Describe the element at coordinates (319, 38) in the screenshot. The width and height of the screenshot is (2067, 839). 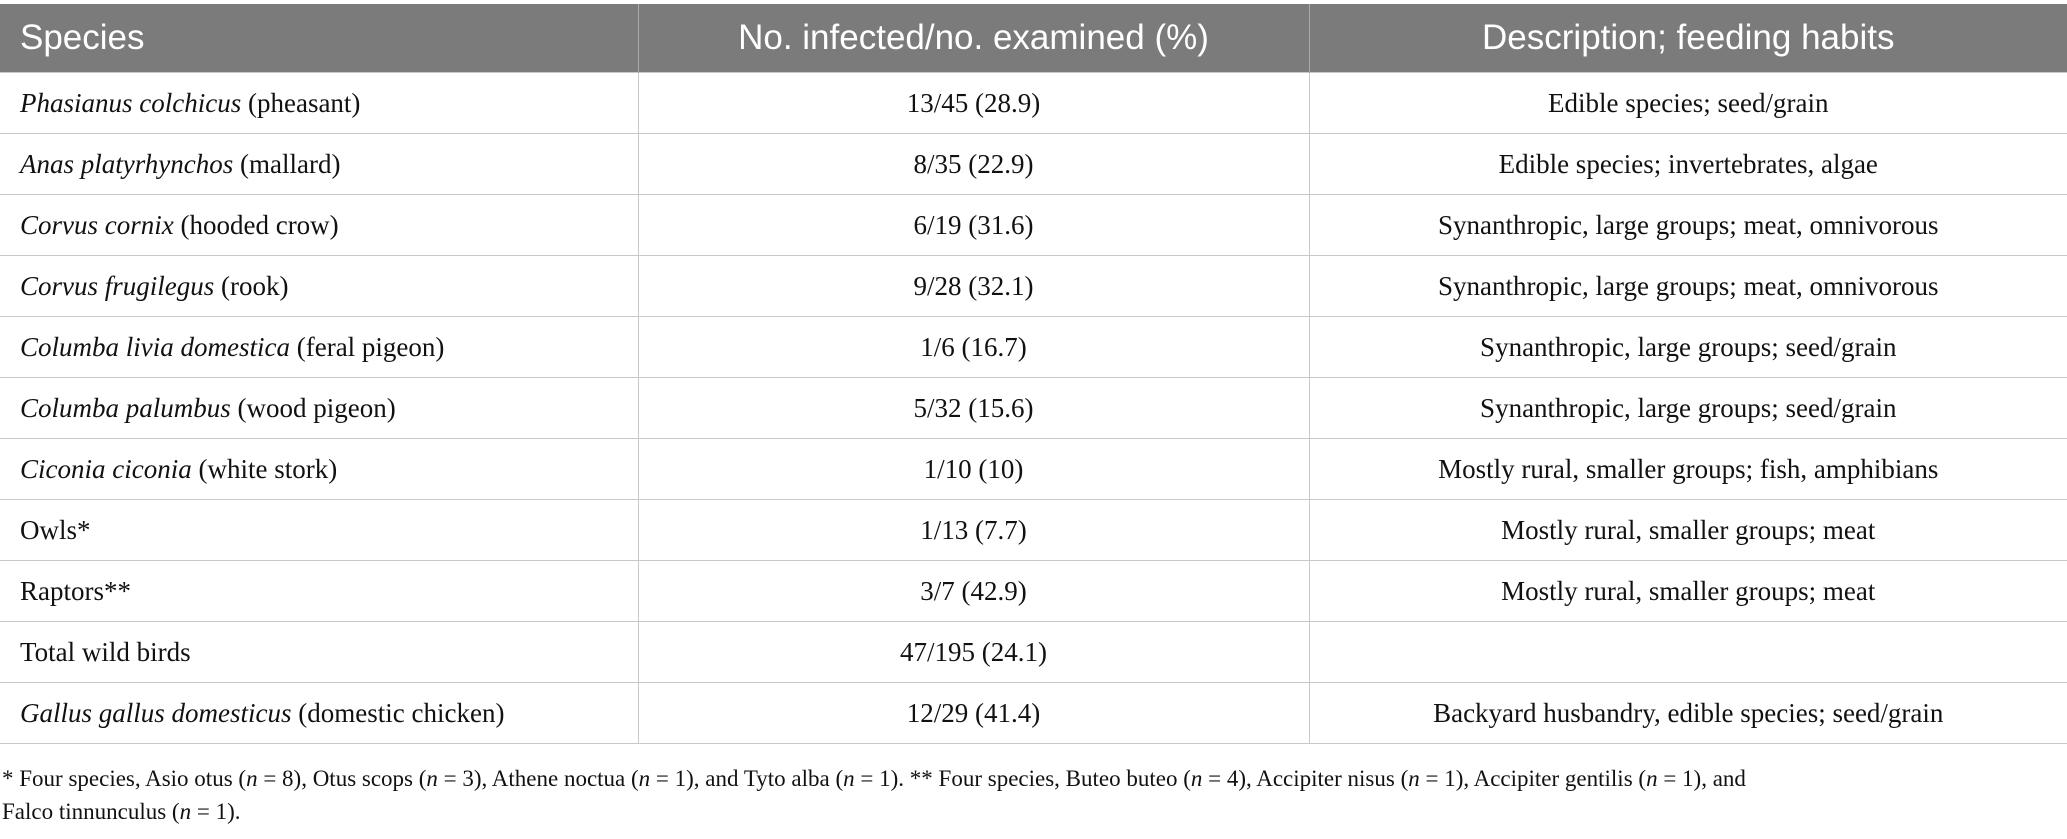
I see `header-species: Species` at that location.